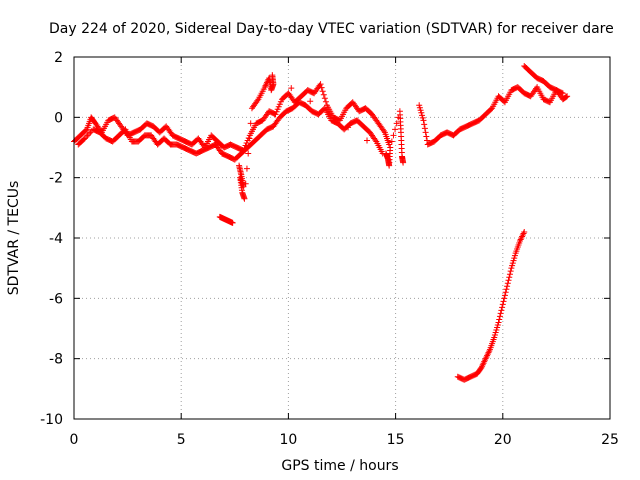  Describe the element at coordinates (51, 420) in the screenshot. I see `y-tick-label: -10` at that location.